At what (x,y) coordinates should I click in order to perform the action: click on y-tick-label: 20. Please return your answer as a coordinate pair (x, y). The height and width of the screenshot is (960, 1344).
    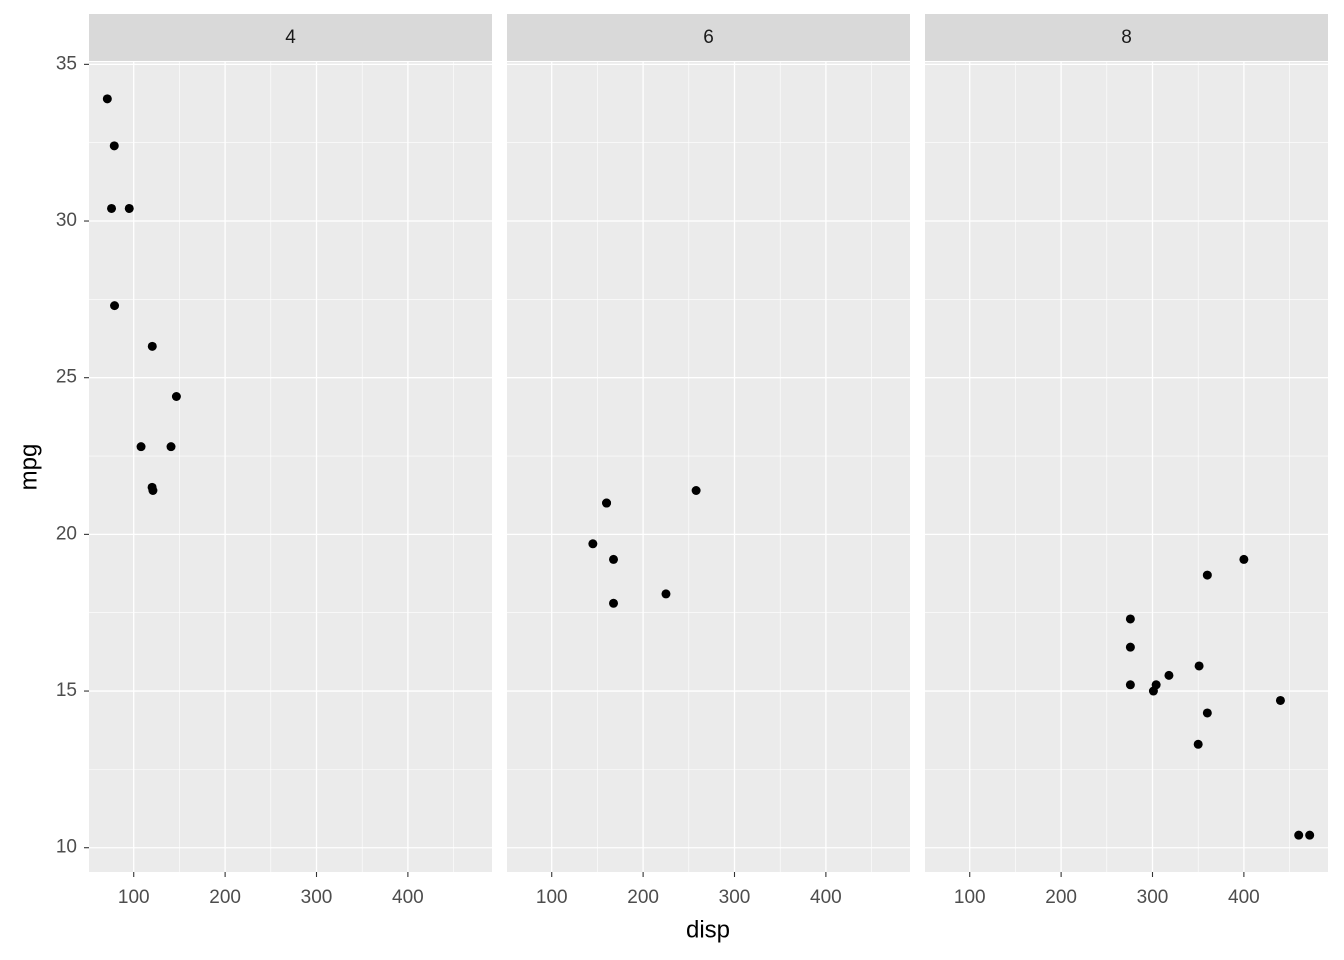
    Looking at the image, I should click on (66, 533).